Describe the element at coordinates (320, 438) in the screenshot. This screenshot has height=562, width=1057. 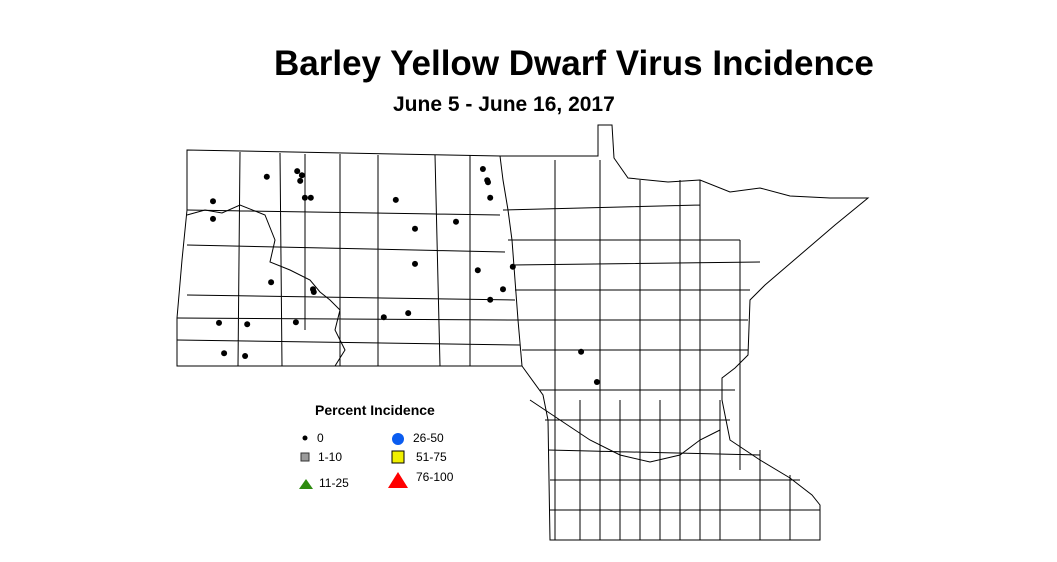
I see `legend-label-0: 0` at that location.